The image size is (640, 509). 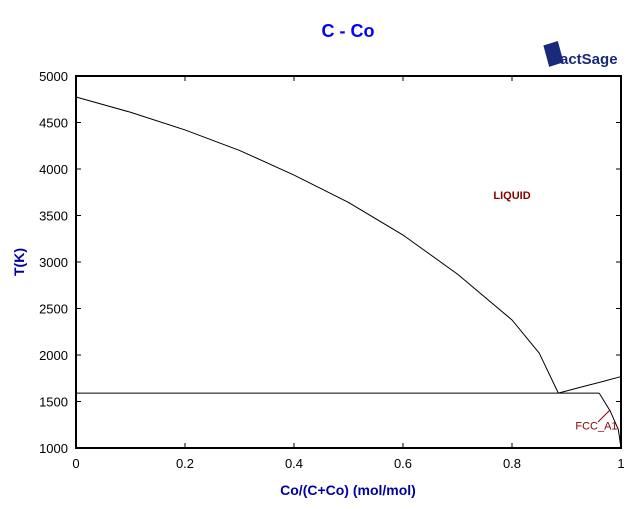 What do you see at coordinates (511, 196) in the screenshot?
I see `region-label-liquid: LIQUID` at bounding box center [511, 196].